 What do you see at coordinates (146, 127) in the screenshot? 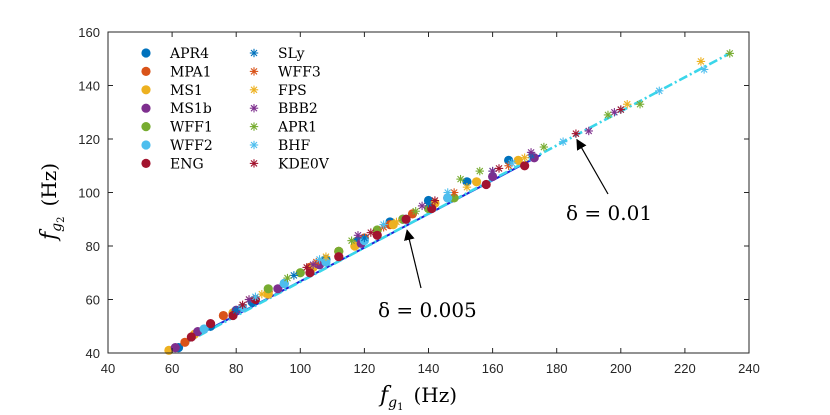
I see `legend-marker-wff1` at bounding box center [146, 127].